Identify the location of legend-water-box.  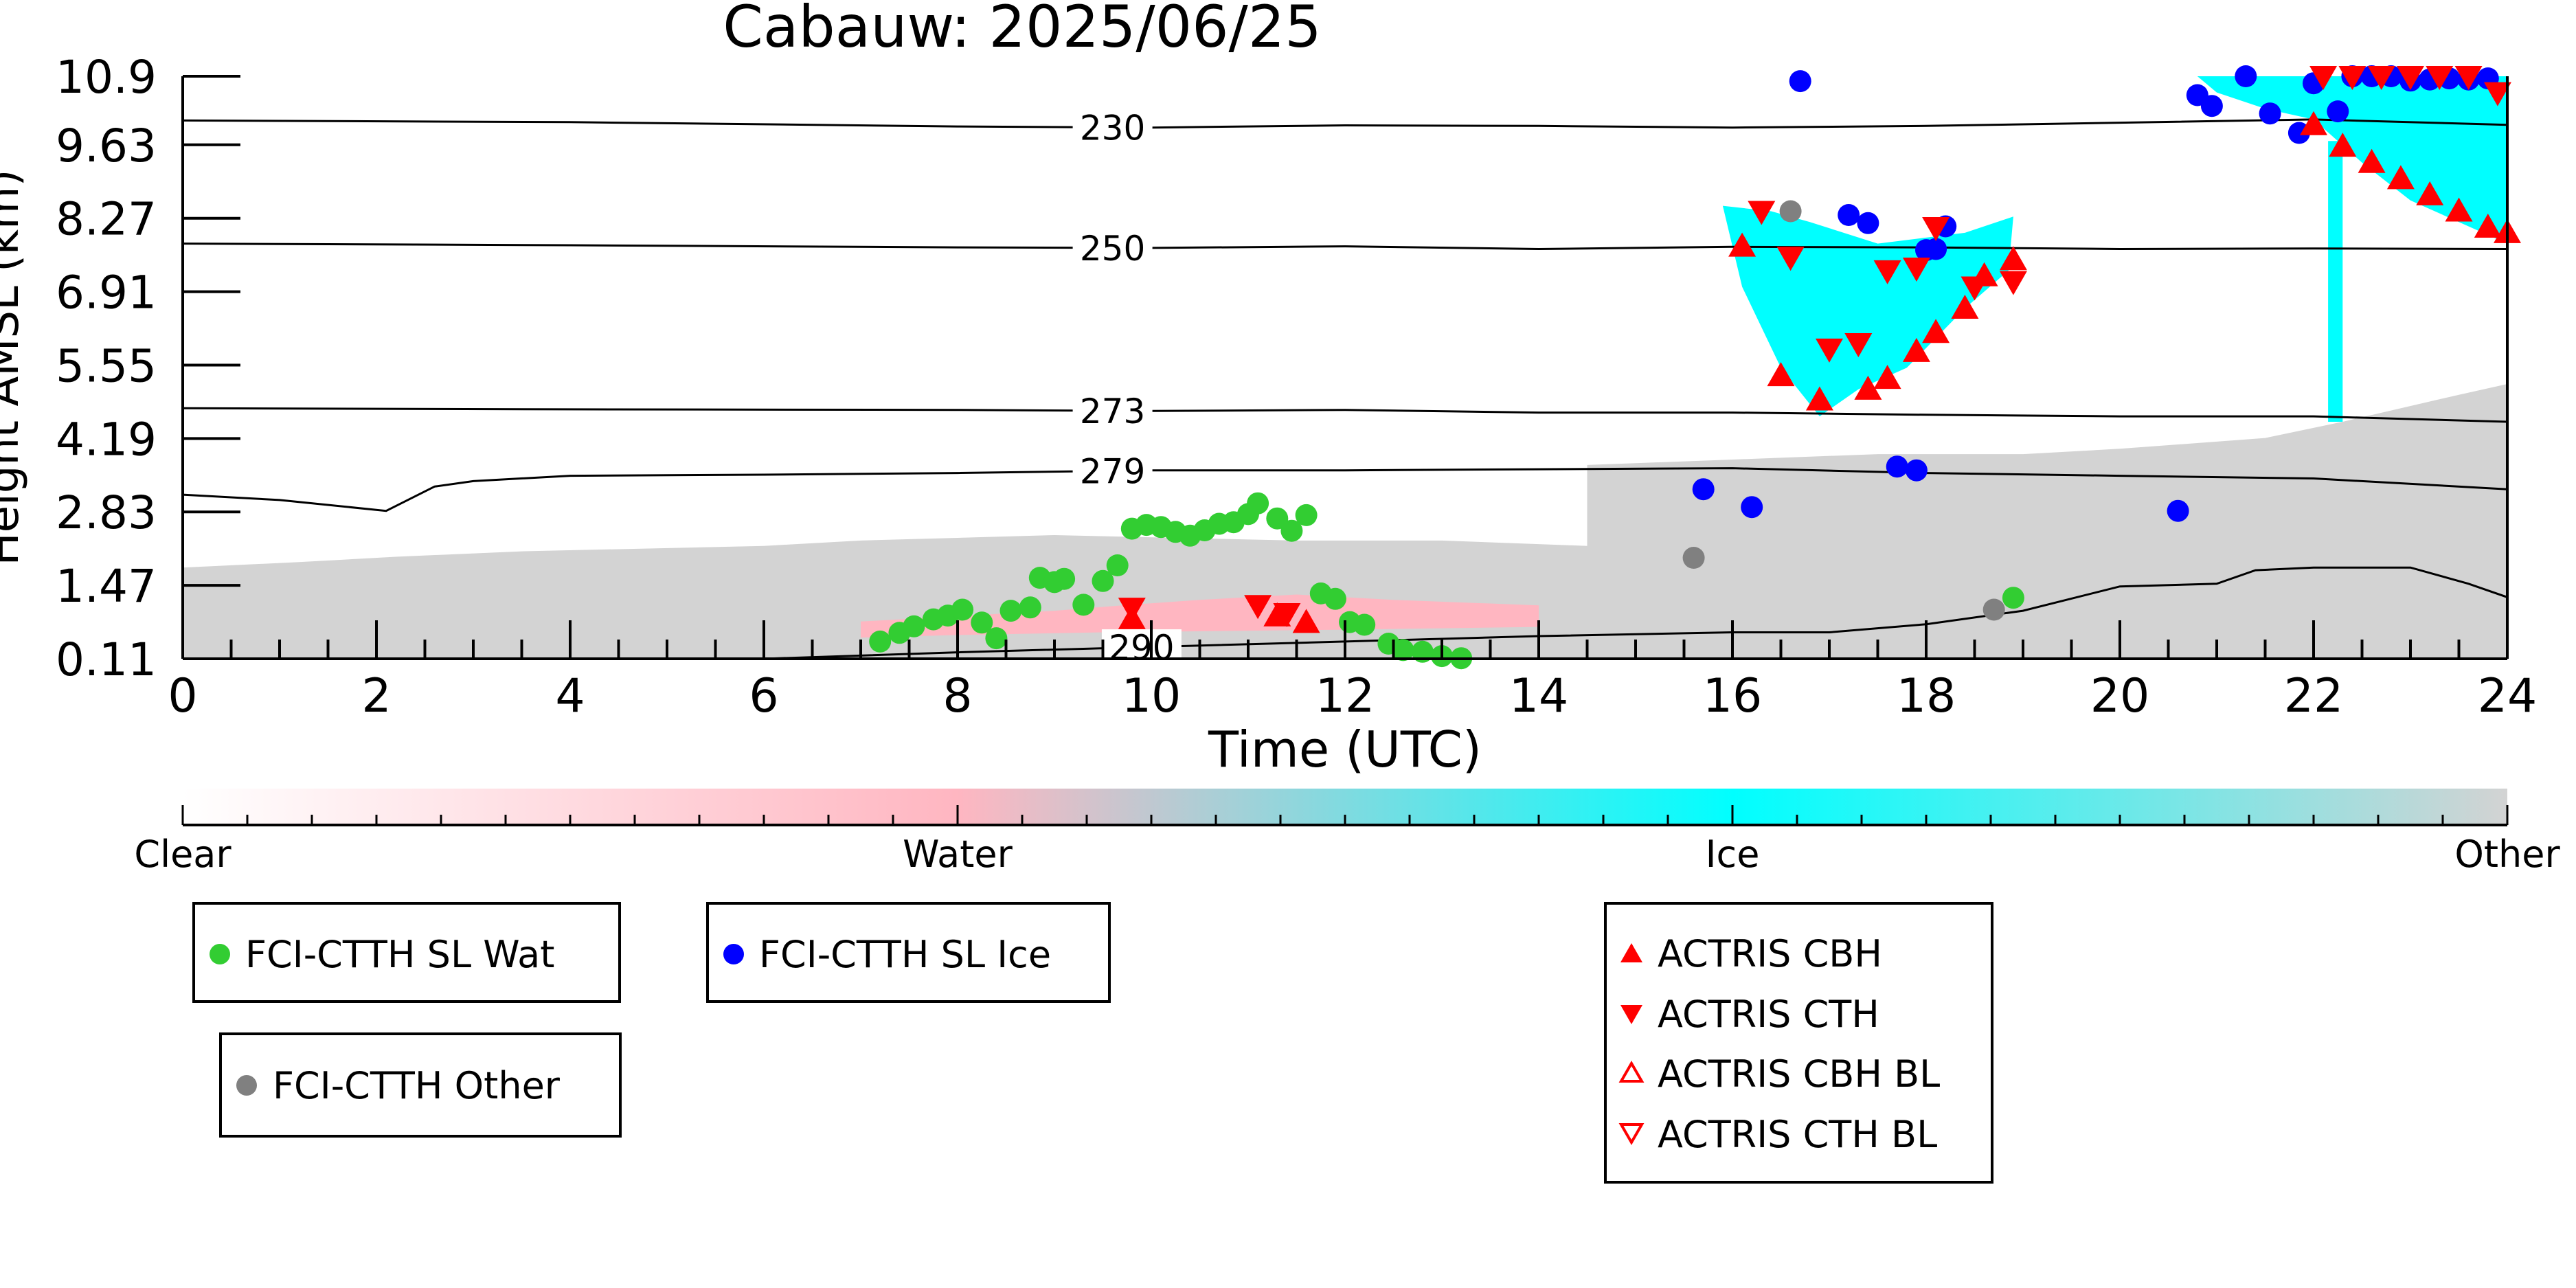
(406, 952).